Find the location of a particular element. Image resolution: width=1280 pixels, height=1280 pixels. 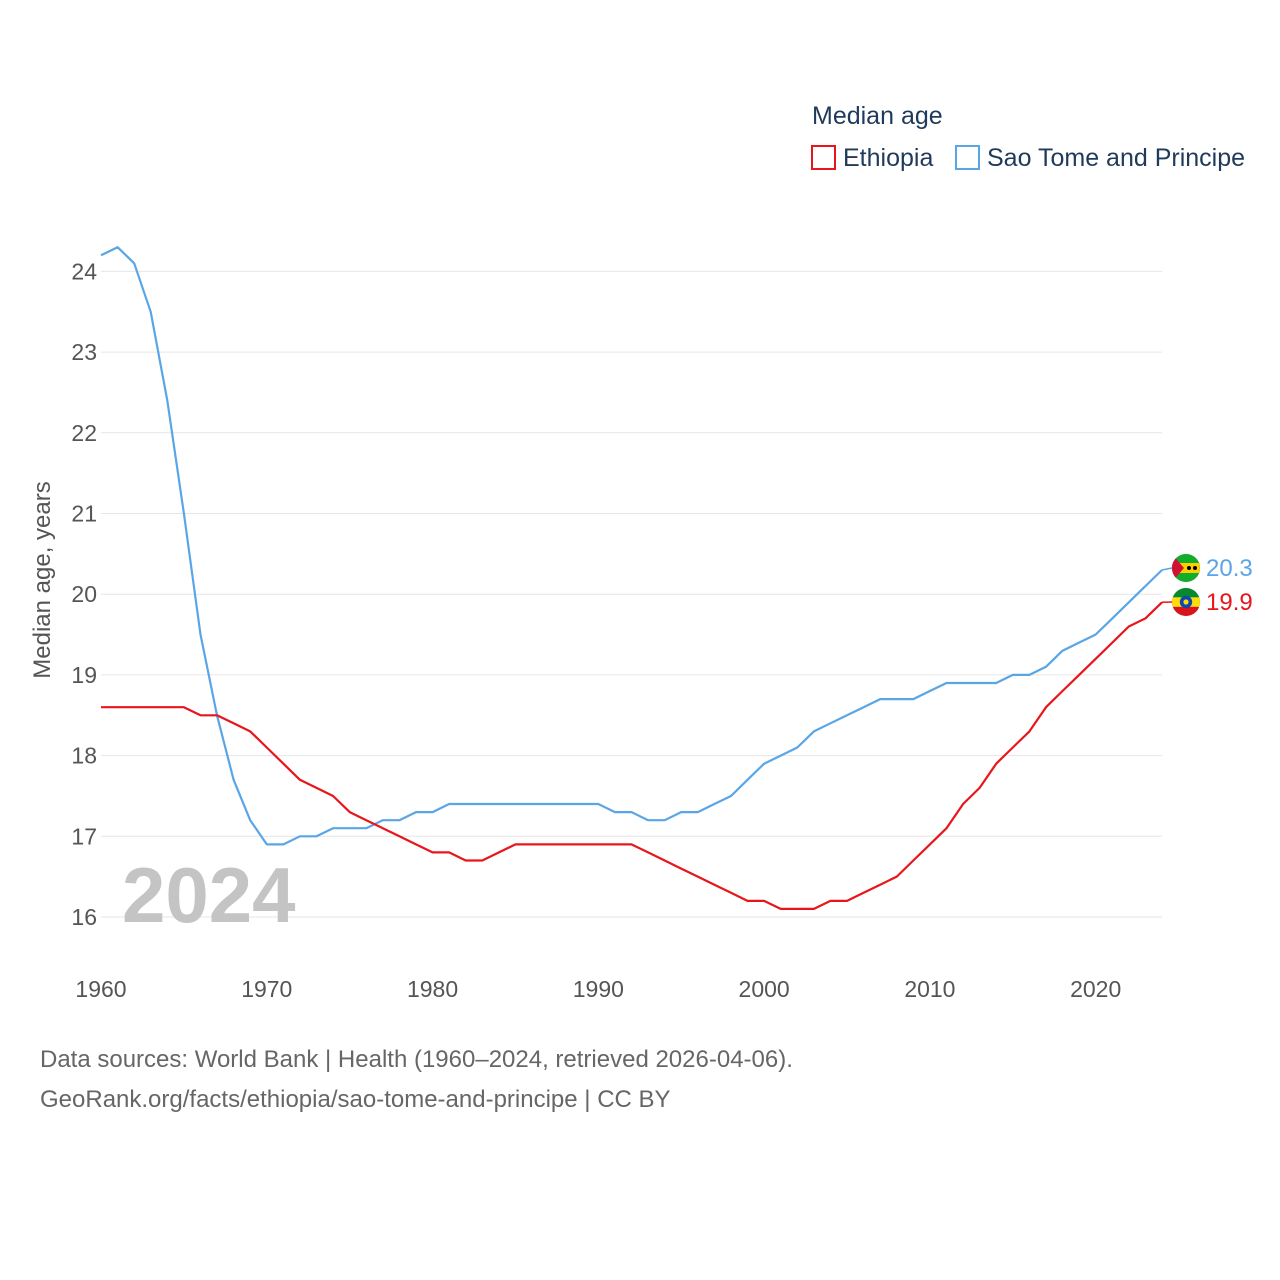

y-tick-label: 17 is located at coordinates (84, 836).